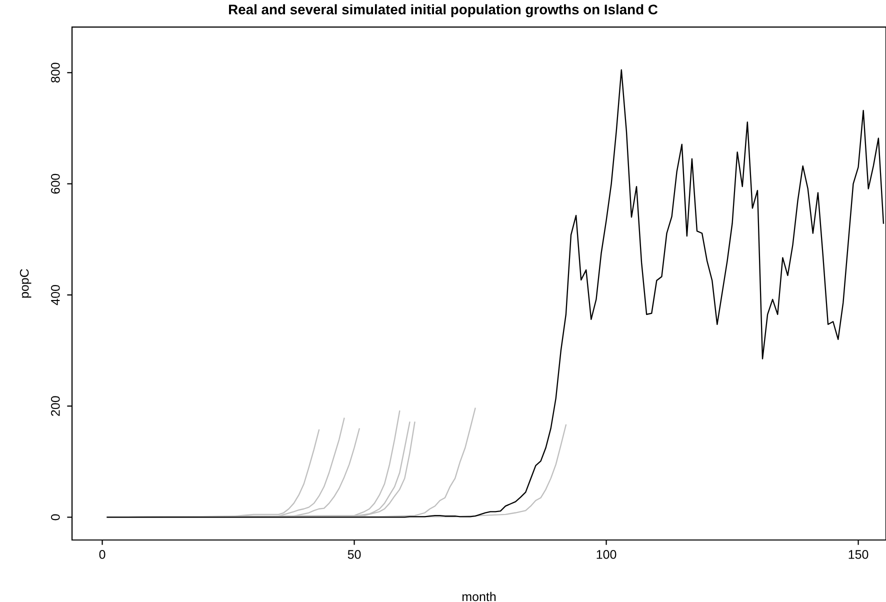 Image resolution: width=886 pixels, height=602 pixels. I want to click on x-tick-label: 100, so click(606, 554).